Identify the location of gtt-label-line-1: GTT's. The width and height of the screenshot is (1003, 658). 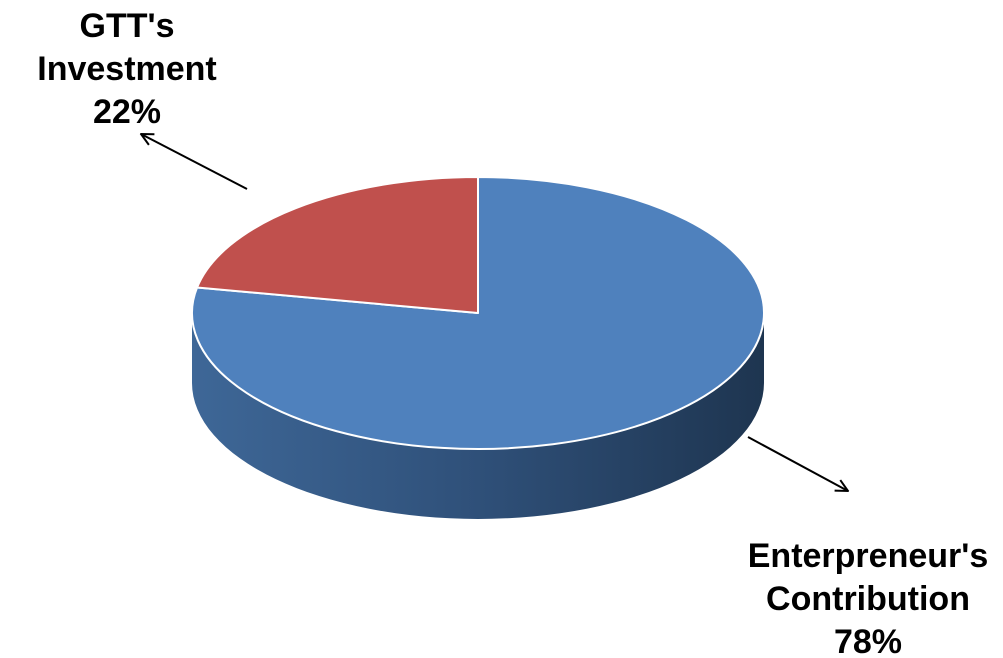
(127, 26).